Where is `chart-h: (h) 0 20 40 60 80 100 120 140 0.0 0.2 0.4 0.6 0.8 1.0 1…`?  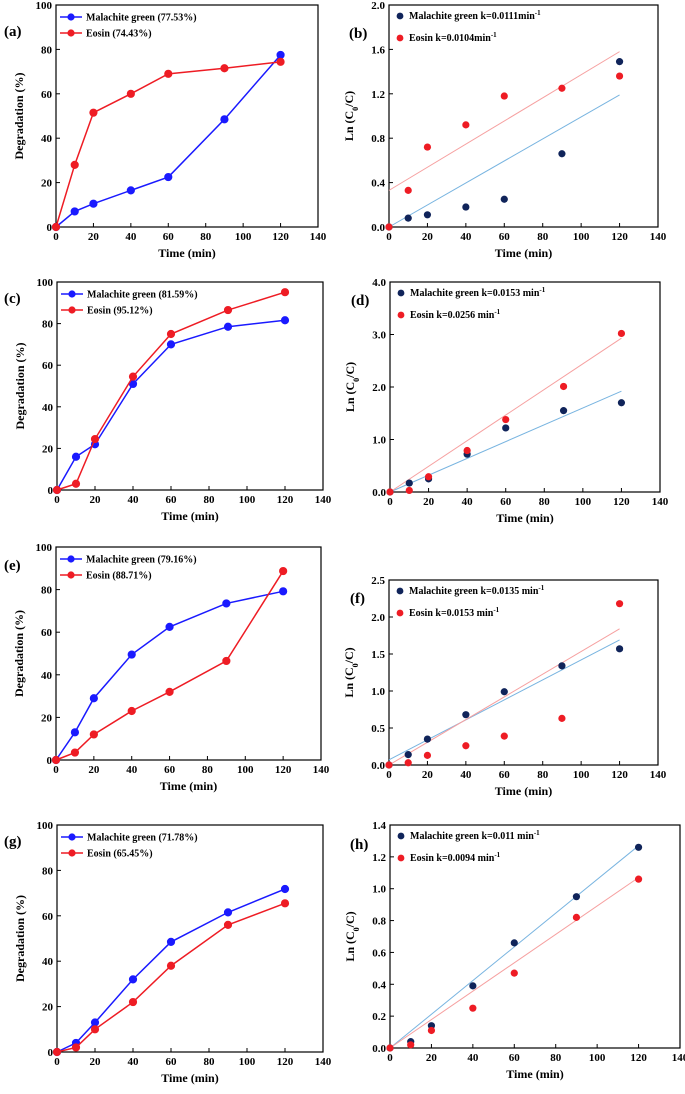 chart-h: (h) 0 20 40 60 80 100 120 140 0.0 0.2 0.4 0.6 0.8 1.0 1… is located at coordinates (514, 950).